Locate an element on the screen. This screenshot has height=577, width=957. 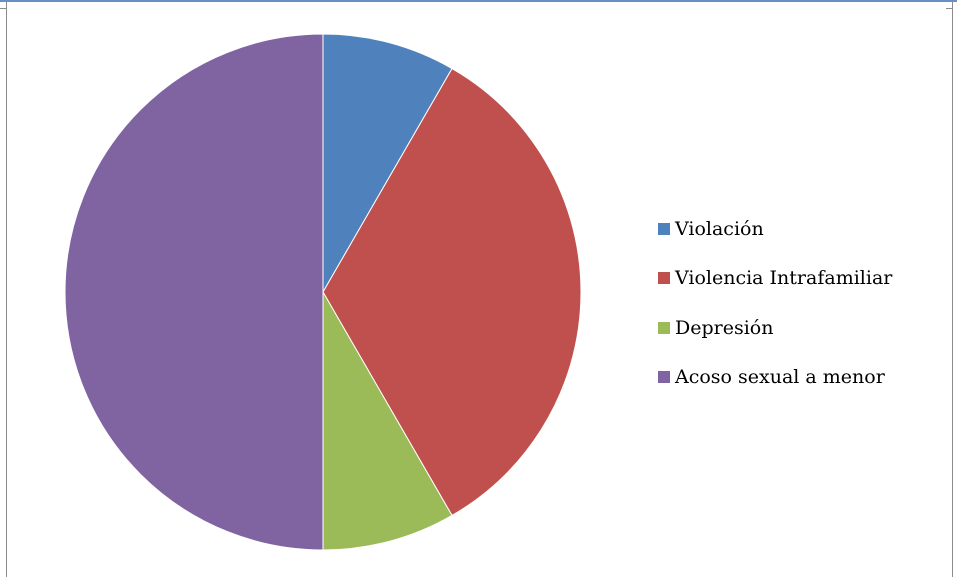
legend-item-violencia-intrafamiliar: Violencia Intrafamiliar is located at coordinates (803, 279).